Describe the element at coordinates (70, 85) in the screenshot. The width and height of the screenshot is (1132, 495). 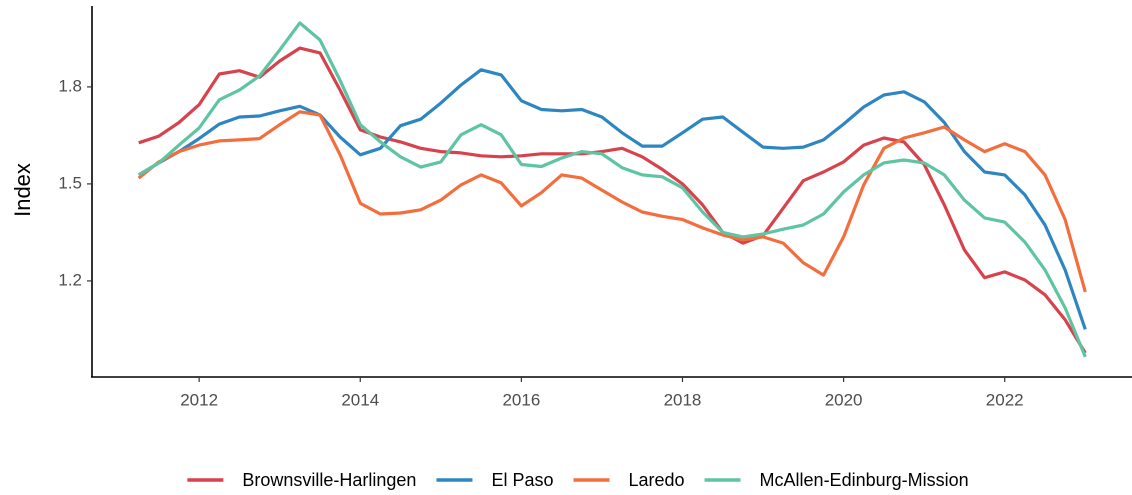
I see `y-tick-label: 1.8` at that location.